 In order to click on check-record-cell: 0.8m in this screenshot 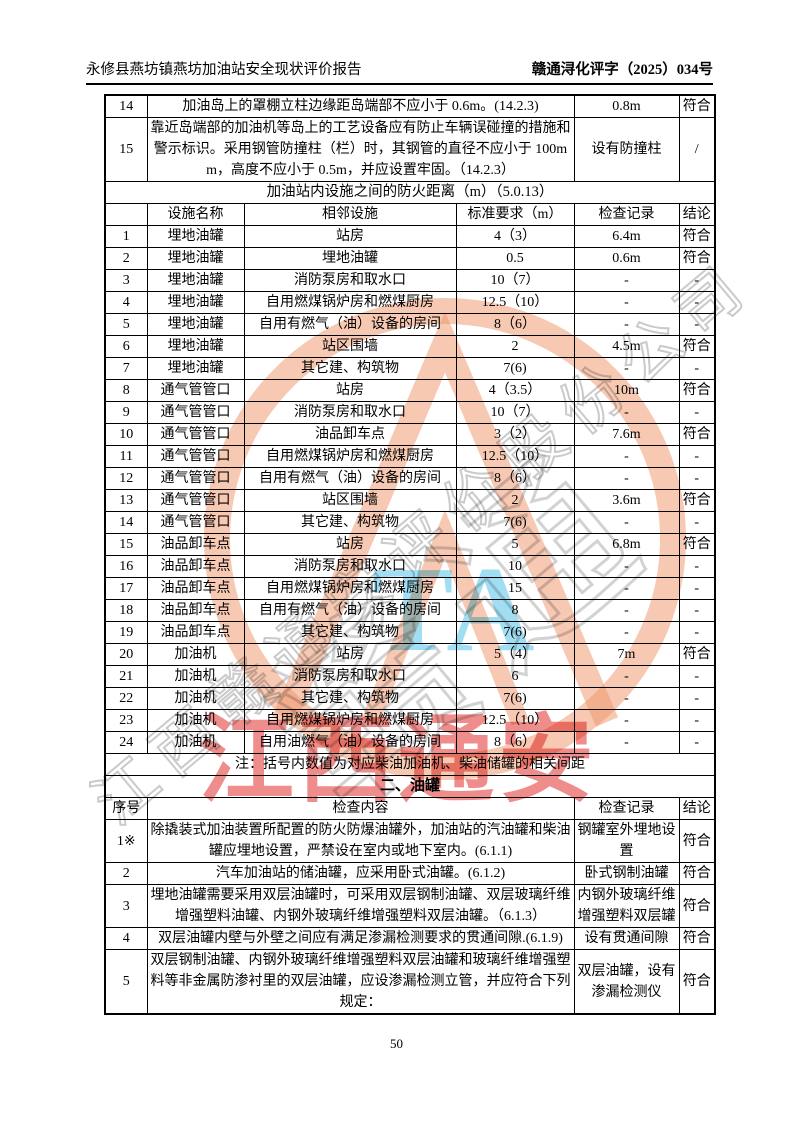, I will do `click(626, 106)`.